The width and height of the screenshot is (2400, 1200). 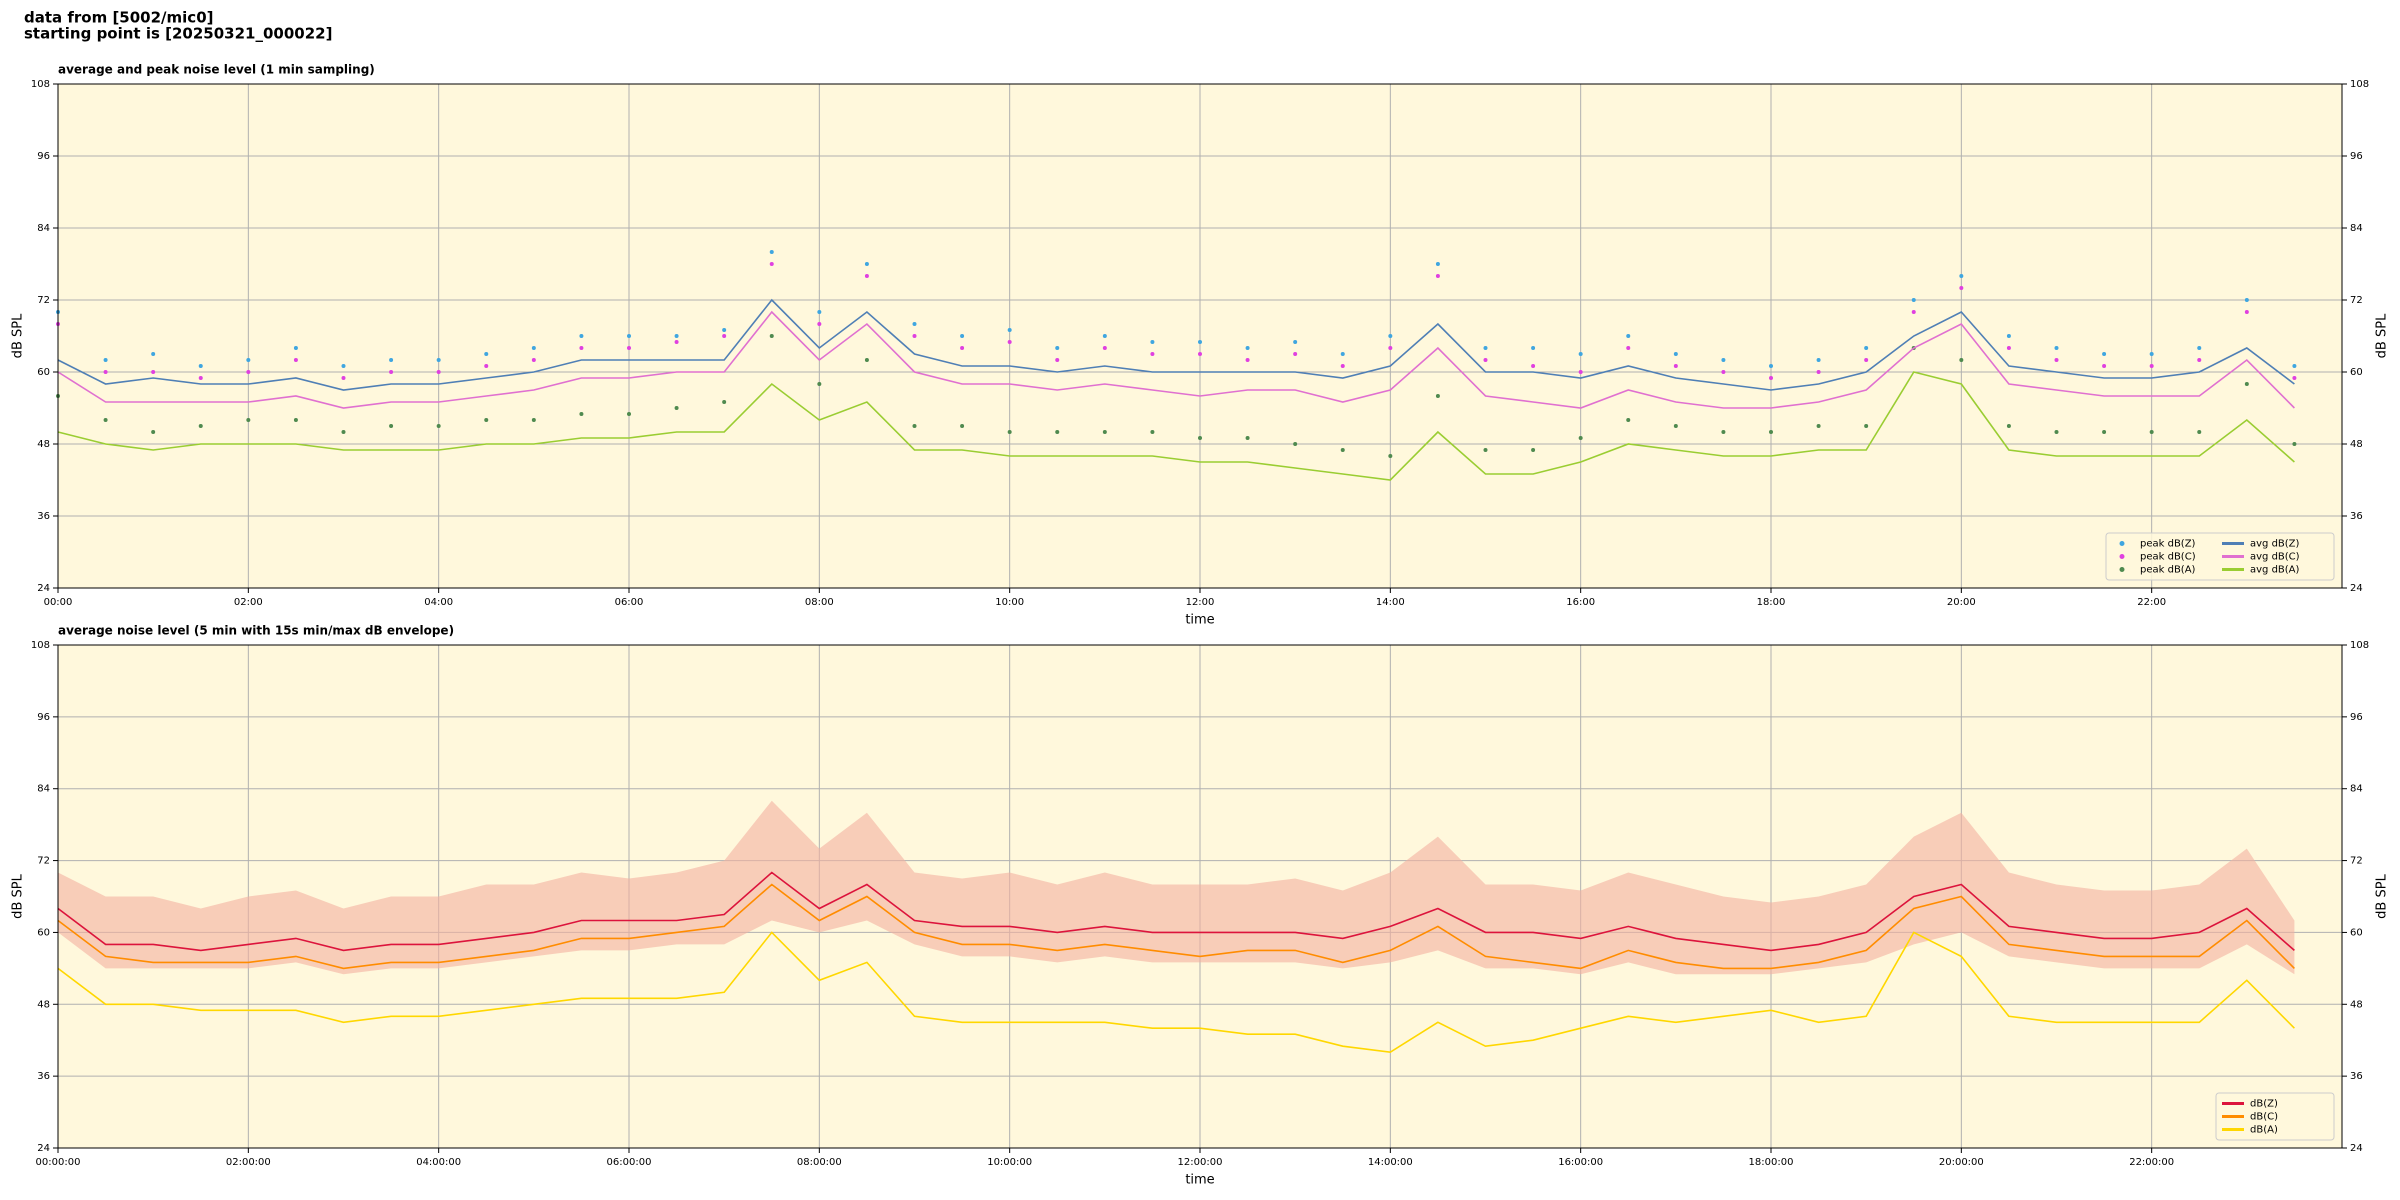 What do you see at coordinates (18, 895) in the screenshot?
I see `y-axis-label: dB SPL` at bounding box center [18, 895].